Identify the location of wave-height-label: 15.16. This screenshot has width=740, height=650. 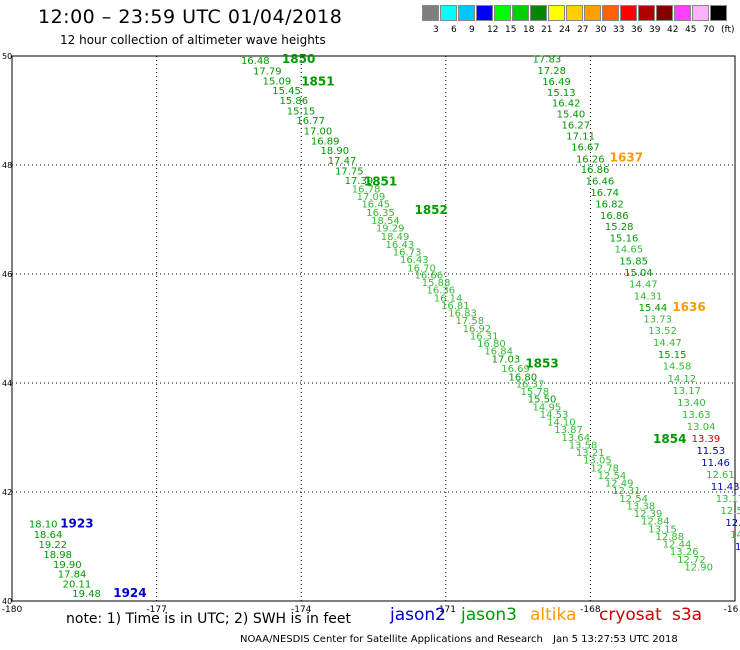
(624, 238).